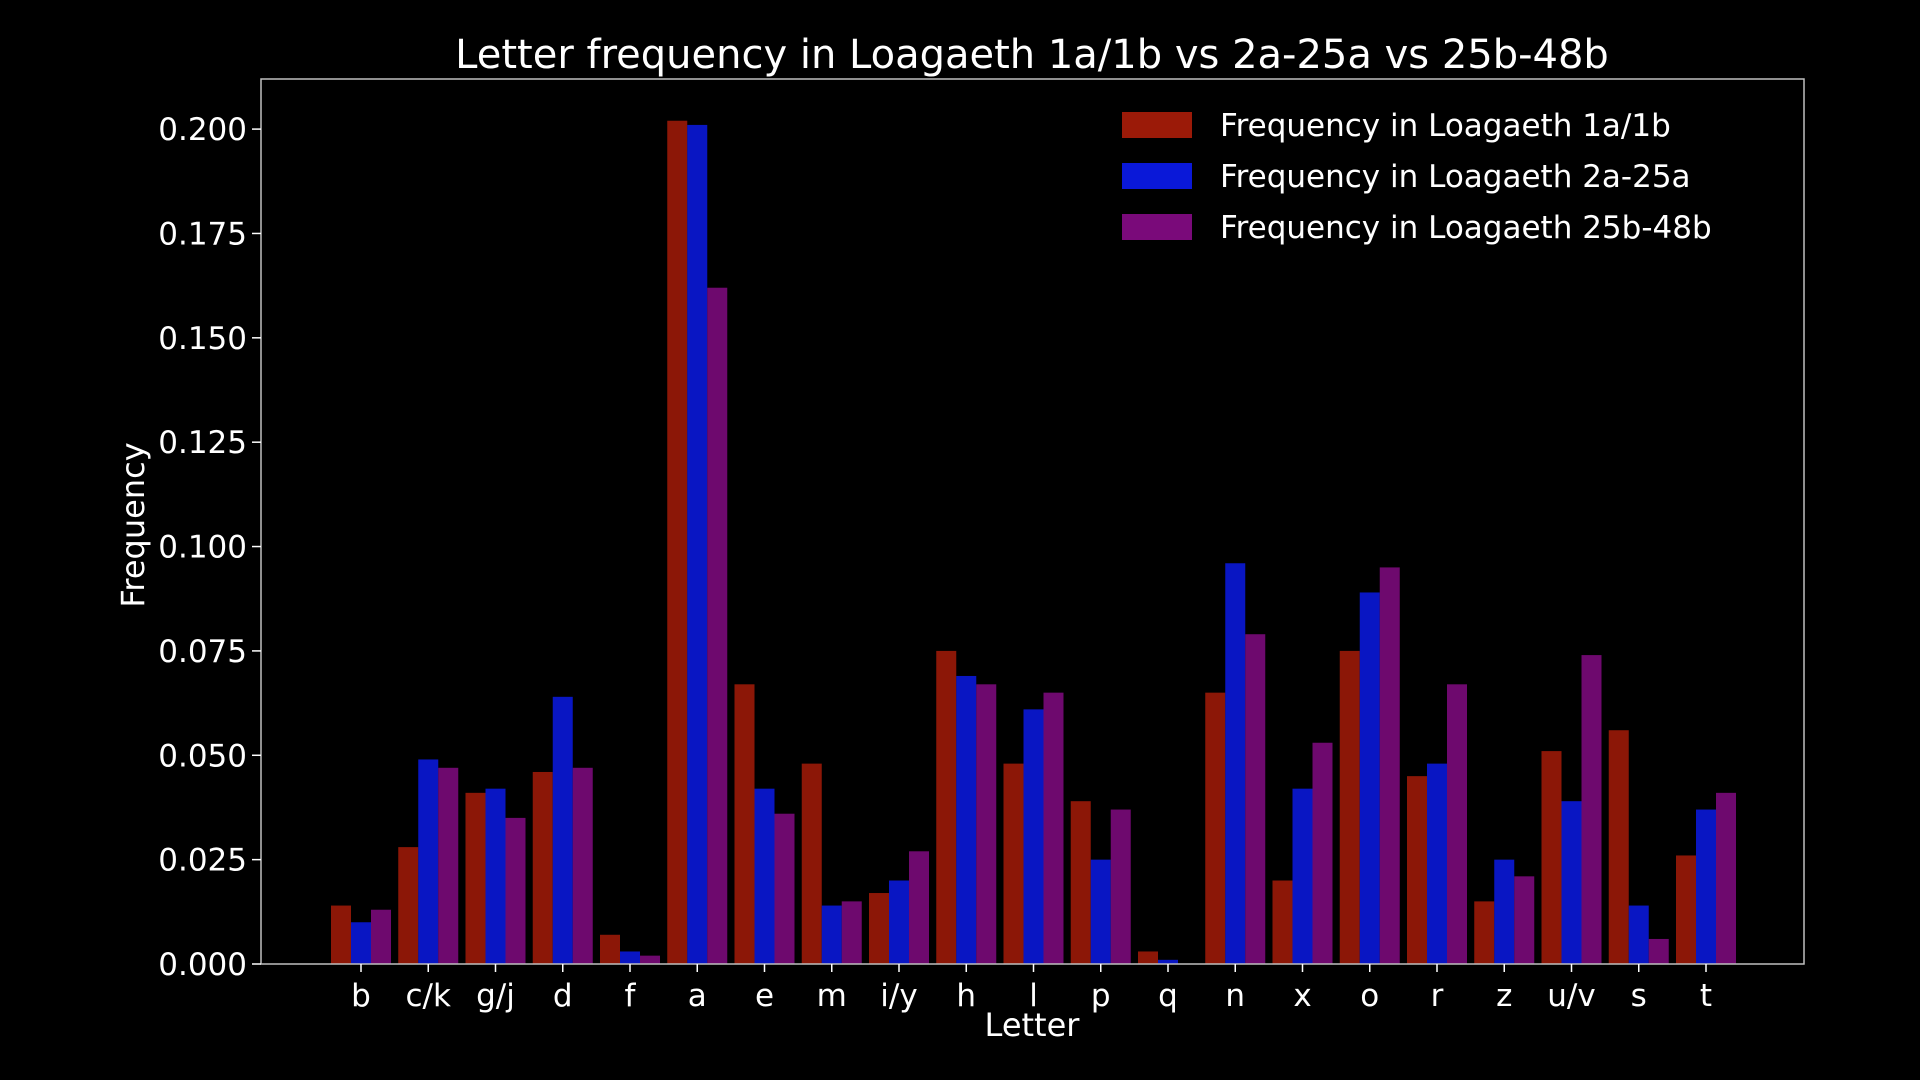 Image resolution: width=1920 pixels, height=1080 pixels. I want to click on y-tick-label: 0.200, so click(202, 130).